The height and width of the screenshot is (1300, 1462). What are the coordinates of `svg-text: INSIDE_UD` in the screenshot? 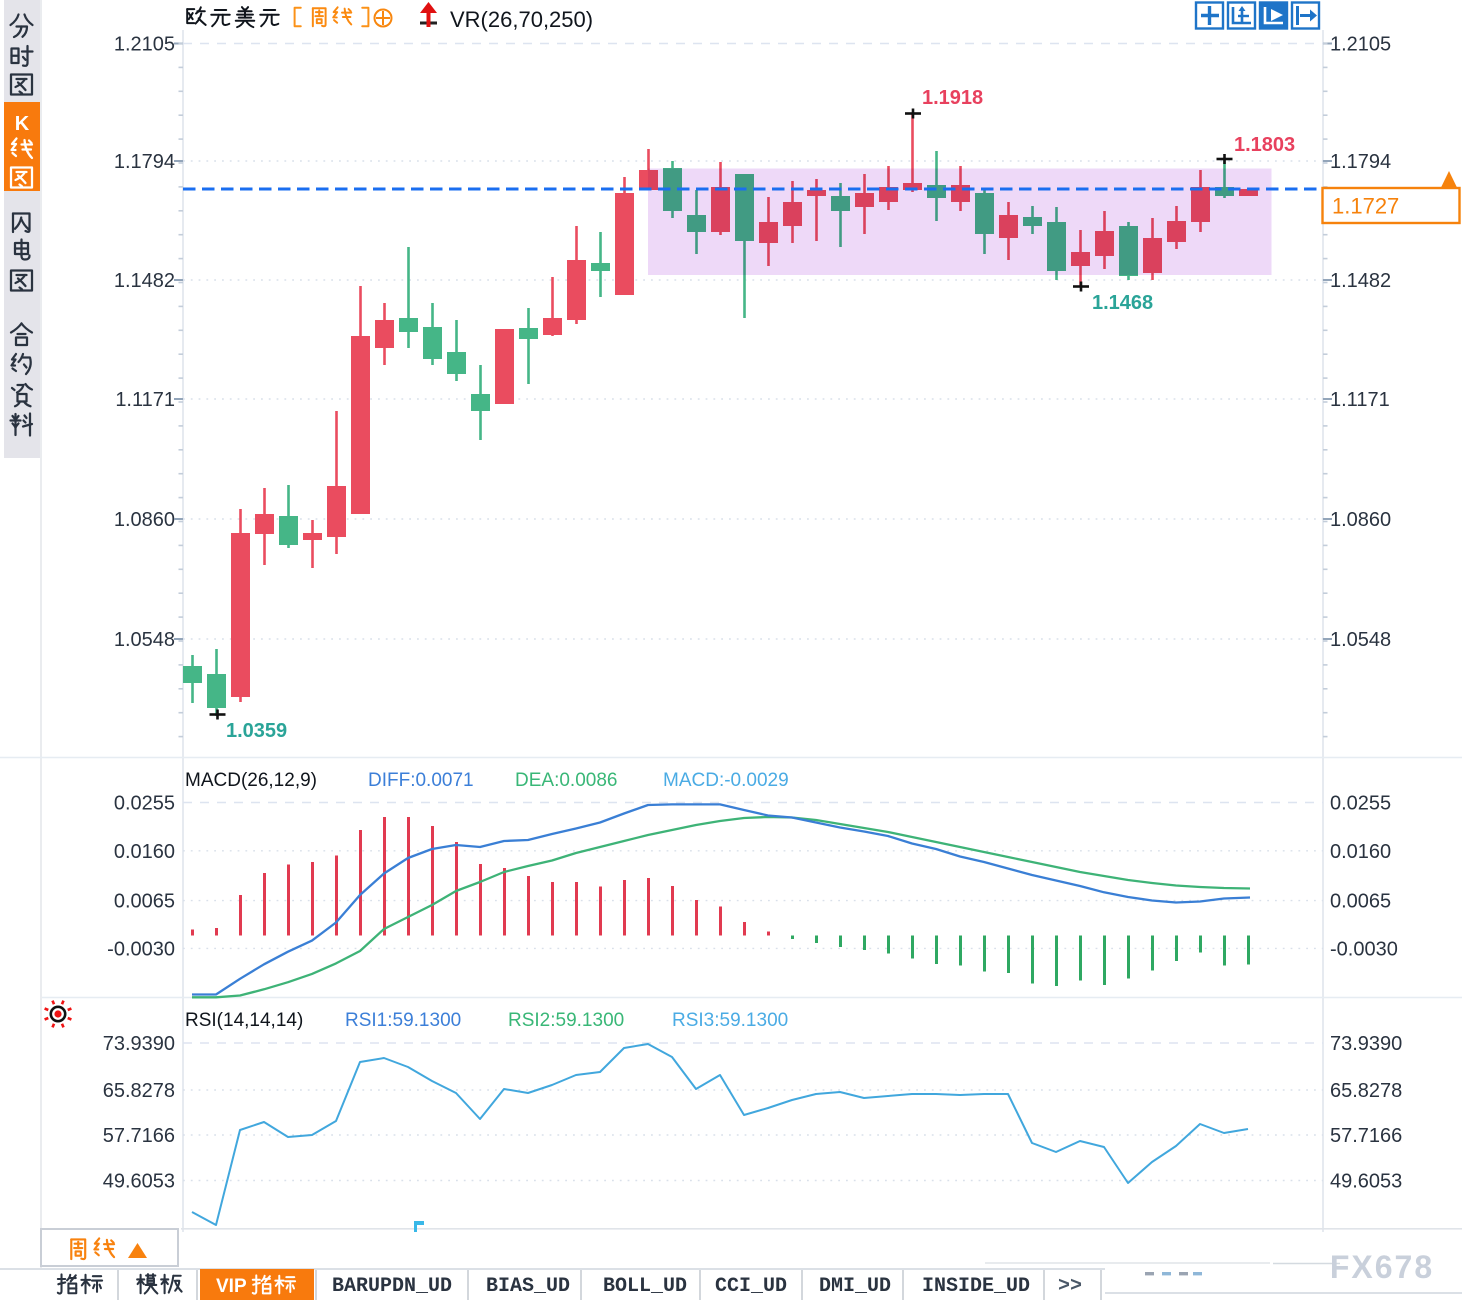 It's located at (976, 1286).